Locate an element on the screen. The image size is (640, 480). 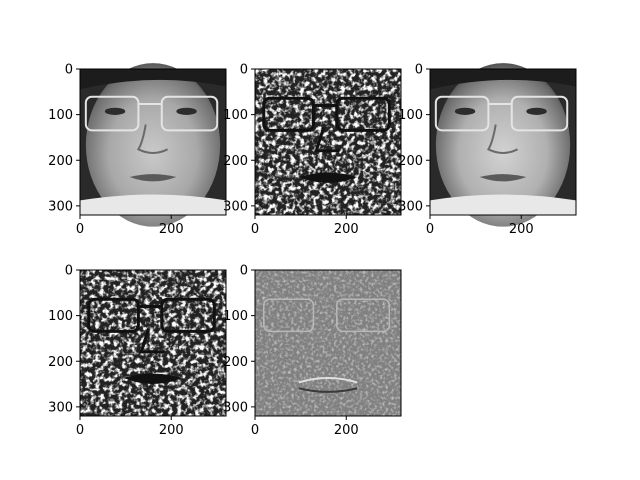
subplot-5: 0 200 0 100 200 300 is located at coordinates (312, 351).